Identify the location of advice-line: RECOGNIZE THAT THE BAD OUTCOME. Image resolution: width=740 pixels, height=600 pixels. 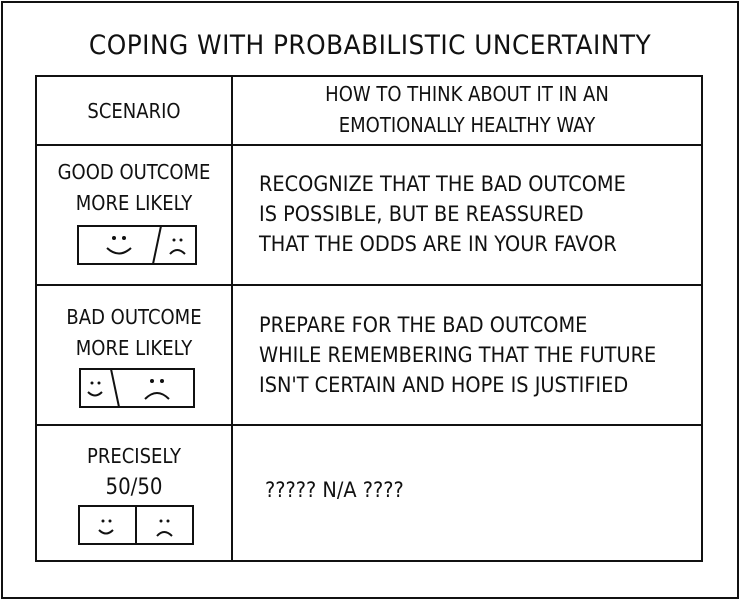
(442, 184).